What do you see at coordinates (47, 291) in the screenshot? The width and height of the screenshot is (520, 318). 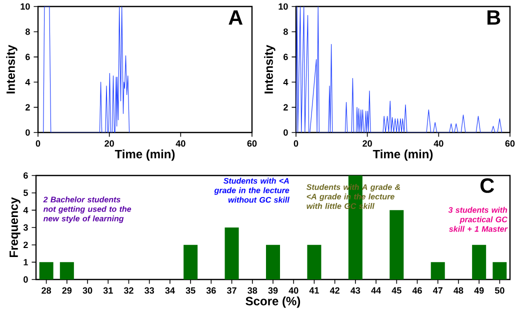 I see `x-tick-label: 28` at bounding box center [47, 291].